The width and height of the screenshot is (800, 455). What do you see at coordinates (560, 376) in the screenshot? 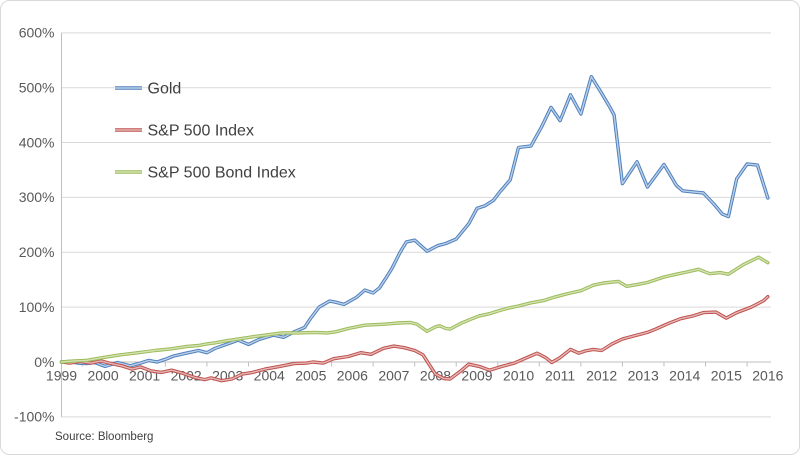
I see `x-tick-label-2011: 2011` at bounding box center [560, 376].